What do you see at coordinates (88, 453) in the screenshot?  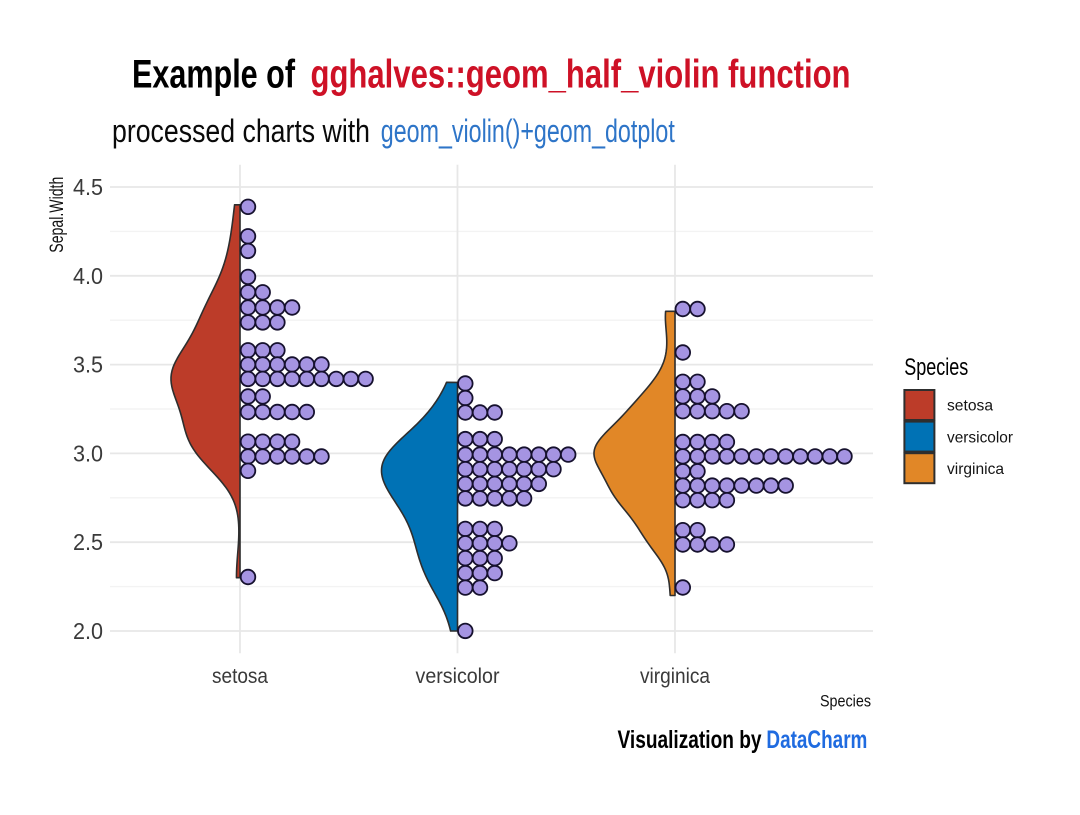 I see `svg-text: 3.0` at bounding box center [88, 453].